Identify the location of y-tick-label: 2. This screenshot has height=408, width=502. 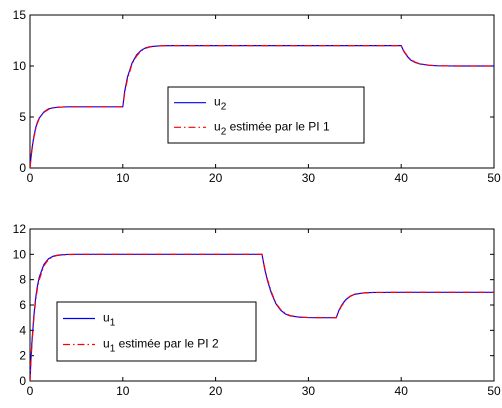
(22, 356).